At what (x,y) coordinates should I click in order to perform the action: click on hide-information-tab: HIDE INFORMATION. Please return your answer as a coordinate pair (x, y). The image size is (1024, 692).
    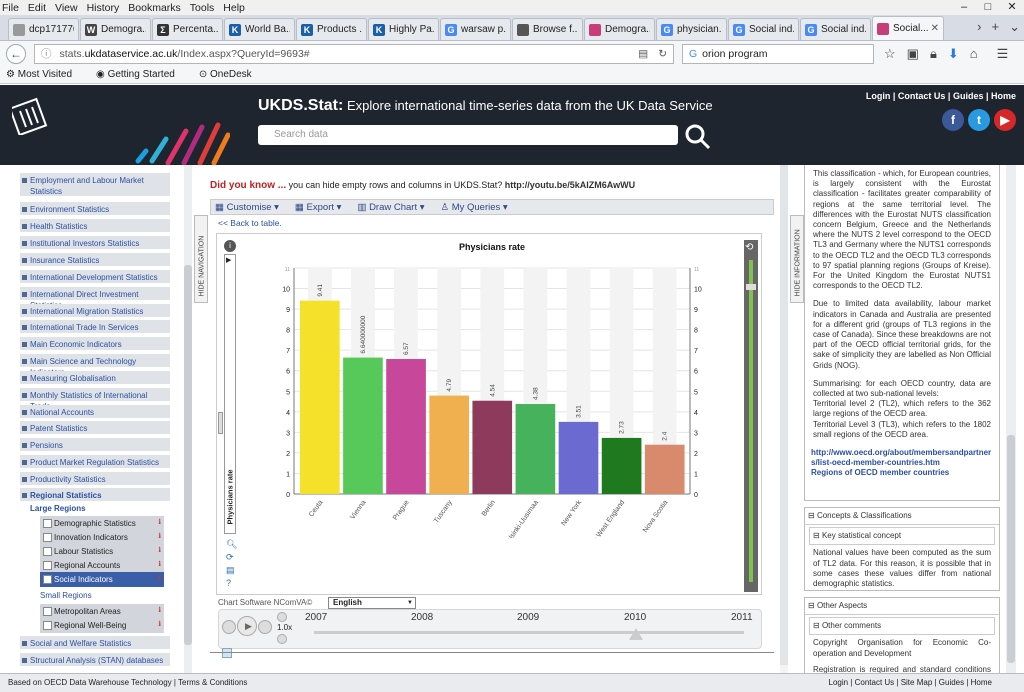
    Looking at the image, I should click on (797, 259).